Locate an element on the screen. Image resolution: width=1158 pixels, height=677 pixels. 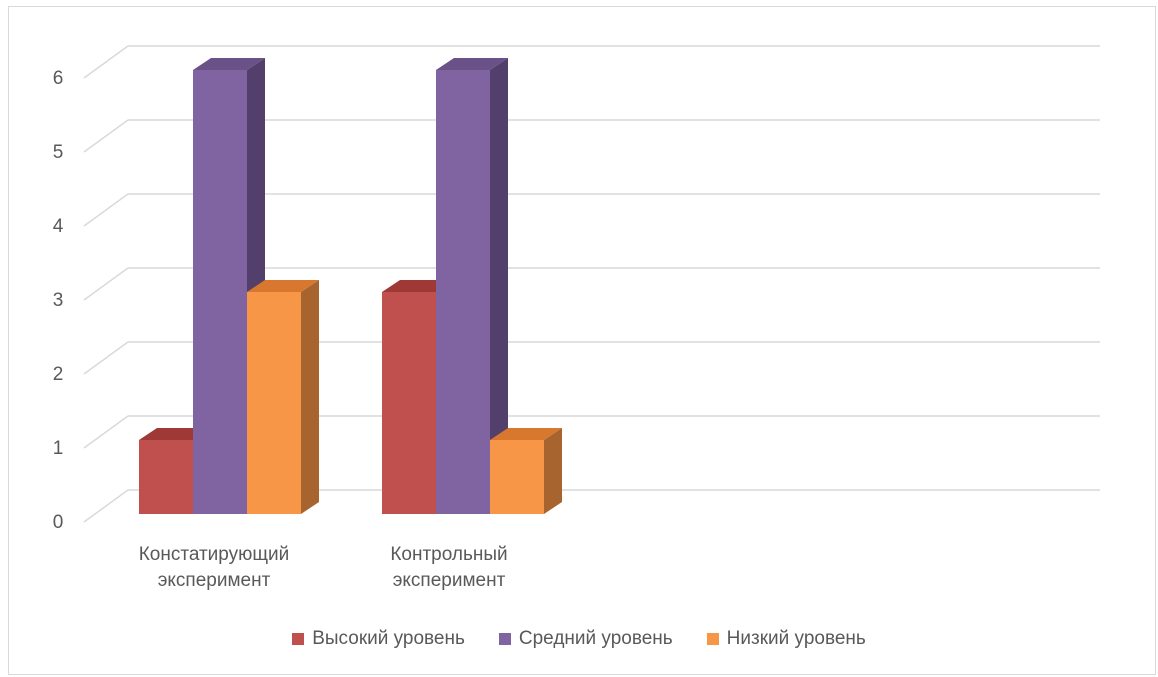
y-tick-label: 6 is located at coordinates (58, 78).